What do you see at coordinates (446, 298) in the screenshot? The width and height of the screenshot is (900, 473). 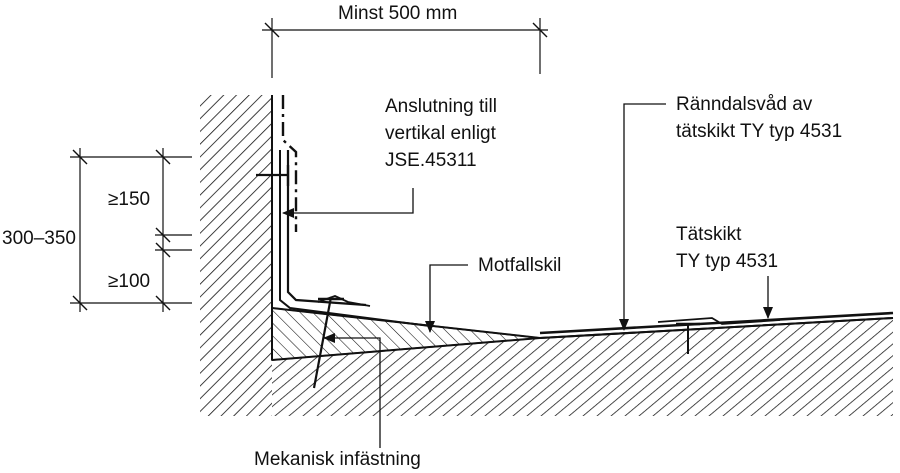 I see `leader-counter-slope` at bounding box center [446, 298].